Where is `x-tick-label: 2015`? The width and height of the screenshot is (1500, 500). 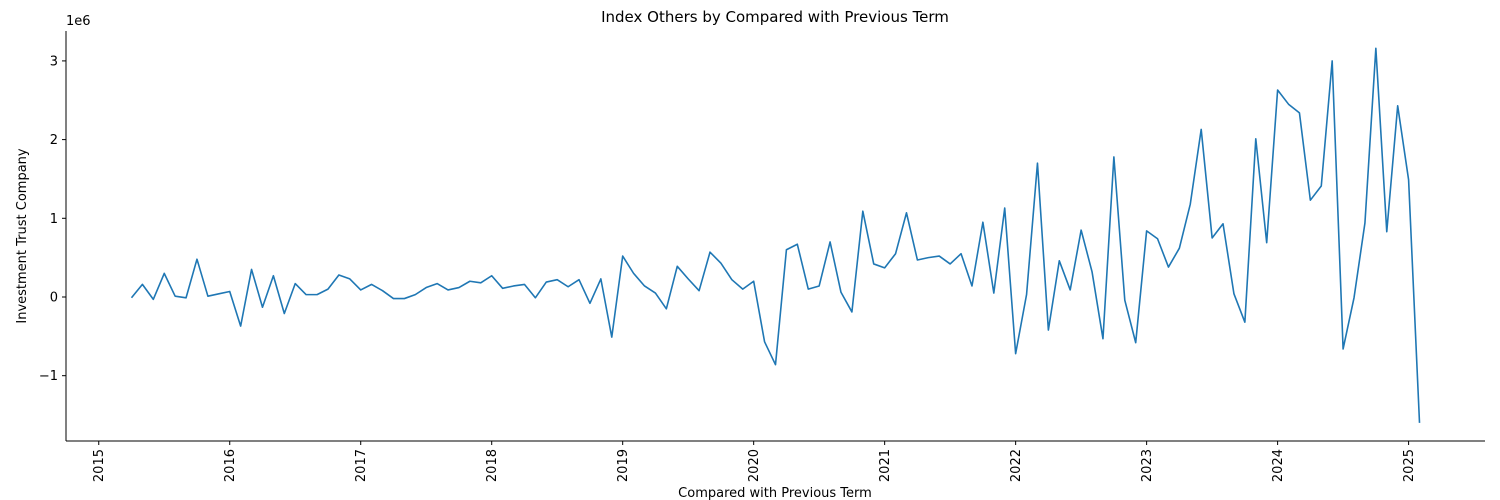
x-tick-label: 2015 is located at coordinates (99, 465).